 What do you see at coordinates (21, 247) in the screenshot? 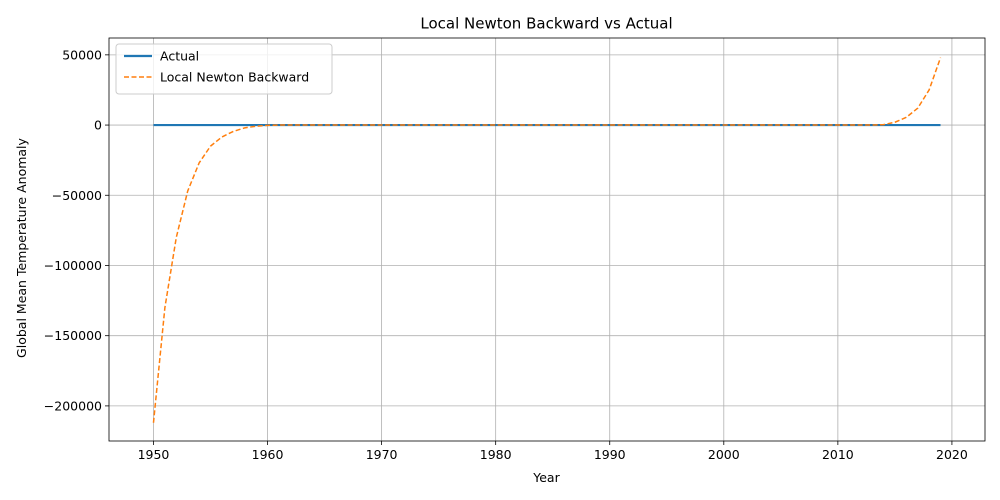
I see `y-axis-title: Global Mean Temperature Anomaly` at bounding box center [21, 247].